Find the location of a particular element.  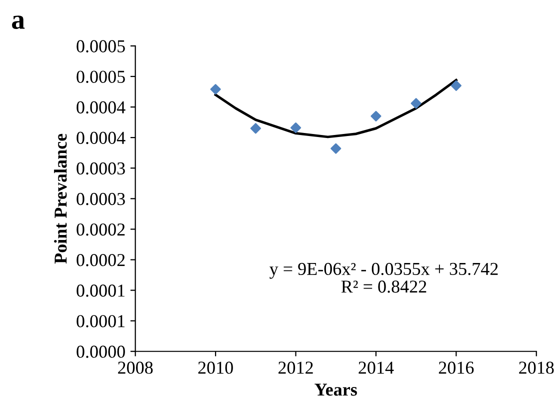

y-axis-title: Point Prevalance is located at coordinates (60, 199).